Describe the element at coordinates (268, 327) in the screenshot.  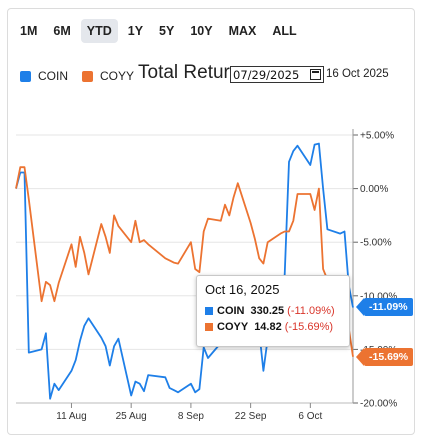
I see `tooltip-value-coyy: 14.82` at that location.